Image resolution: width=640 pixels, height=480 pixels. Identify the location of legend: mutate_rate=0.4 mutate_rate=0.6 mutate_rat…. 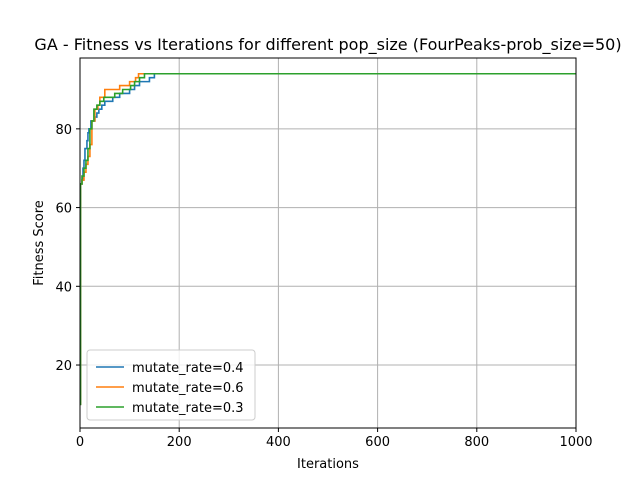
(171, 385).